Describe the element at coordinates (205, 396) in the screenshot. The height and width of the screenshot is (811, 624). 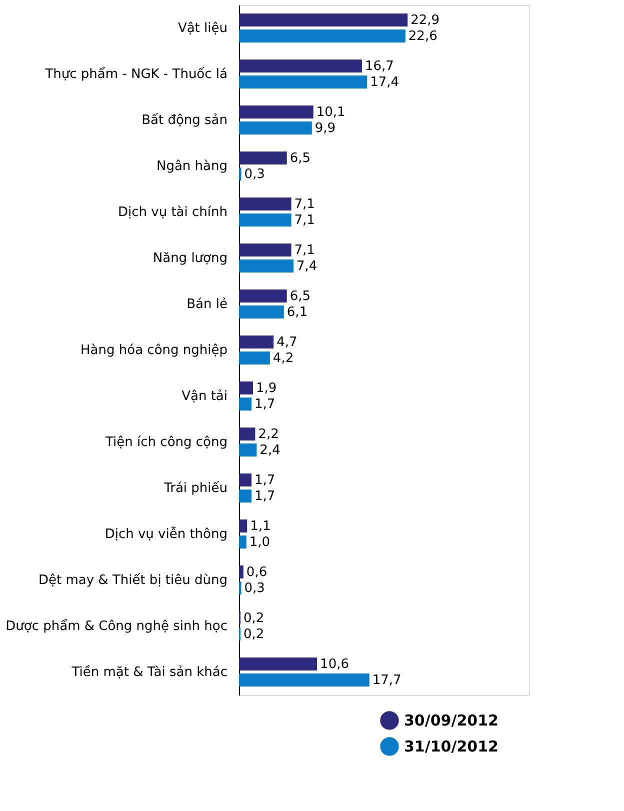
I see `y-tick-label: Vận tải` at that location.